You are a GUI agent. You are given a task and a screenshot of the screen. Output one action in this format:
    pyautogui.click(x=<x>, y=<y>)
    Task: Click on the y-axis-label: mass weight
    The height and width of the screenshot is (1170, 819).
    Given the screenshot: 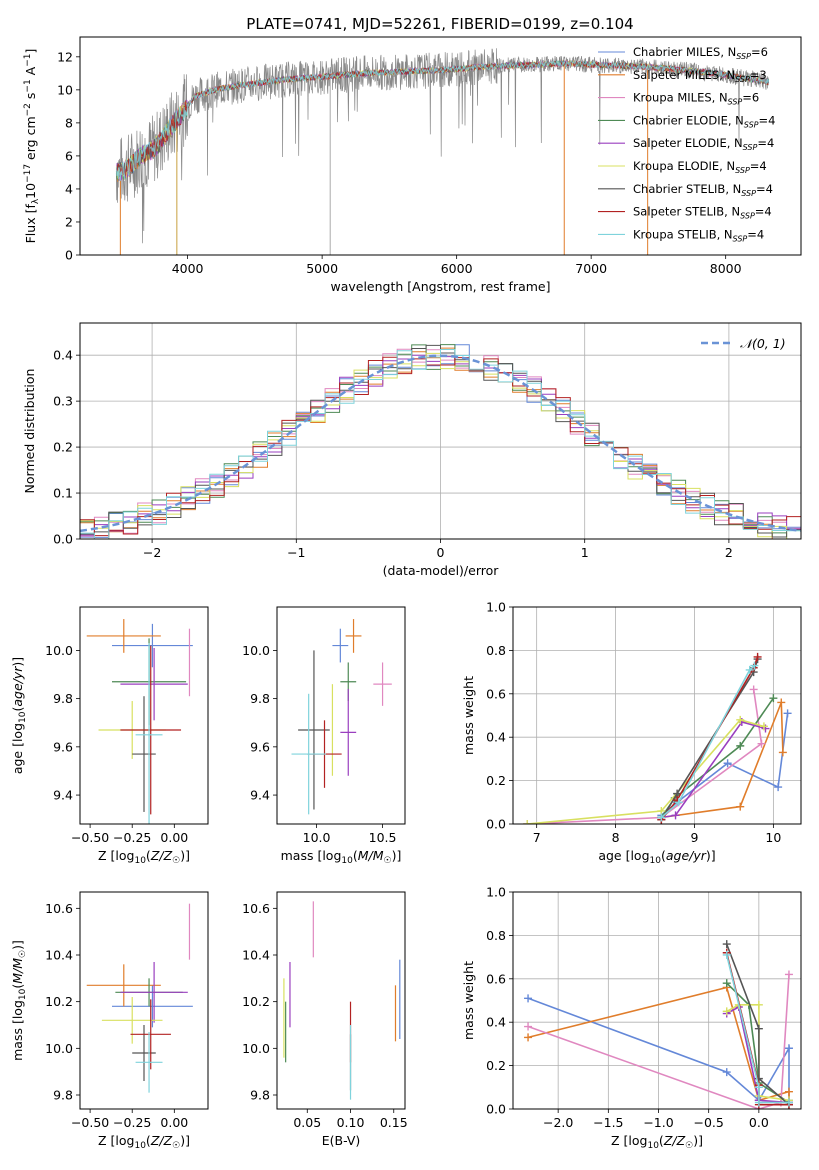 What is the action you would take?
    pyautogui.click(x=468, y=1000)
    